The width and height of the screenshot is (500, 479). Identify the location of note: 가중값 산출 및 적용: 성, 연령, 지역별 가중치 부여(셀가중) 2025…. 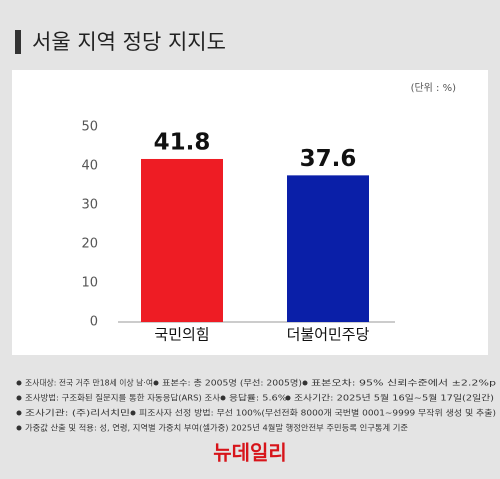
(216, 428).